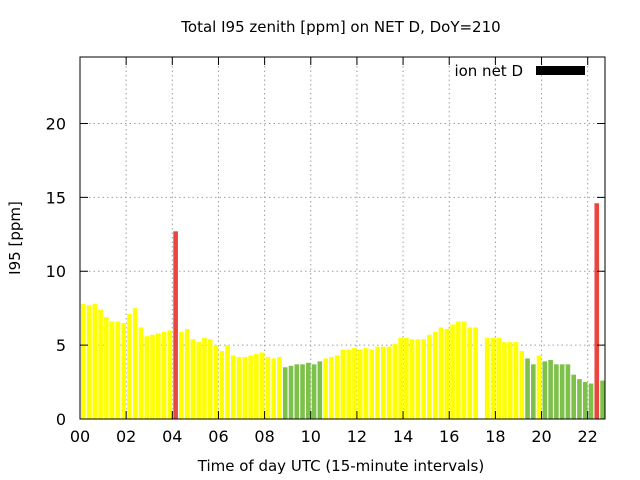 This screenshot has width=640, height=480. I want to click on x-tick-label: 04, so click(172, 436).